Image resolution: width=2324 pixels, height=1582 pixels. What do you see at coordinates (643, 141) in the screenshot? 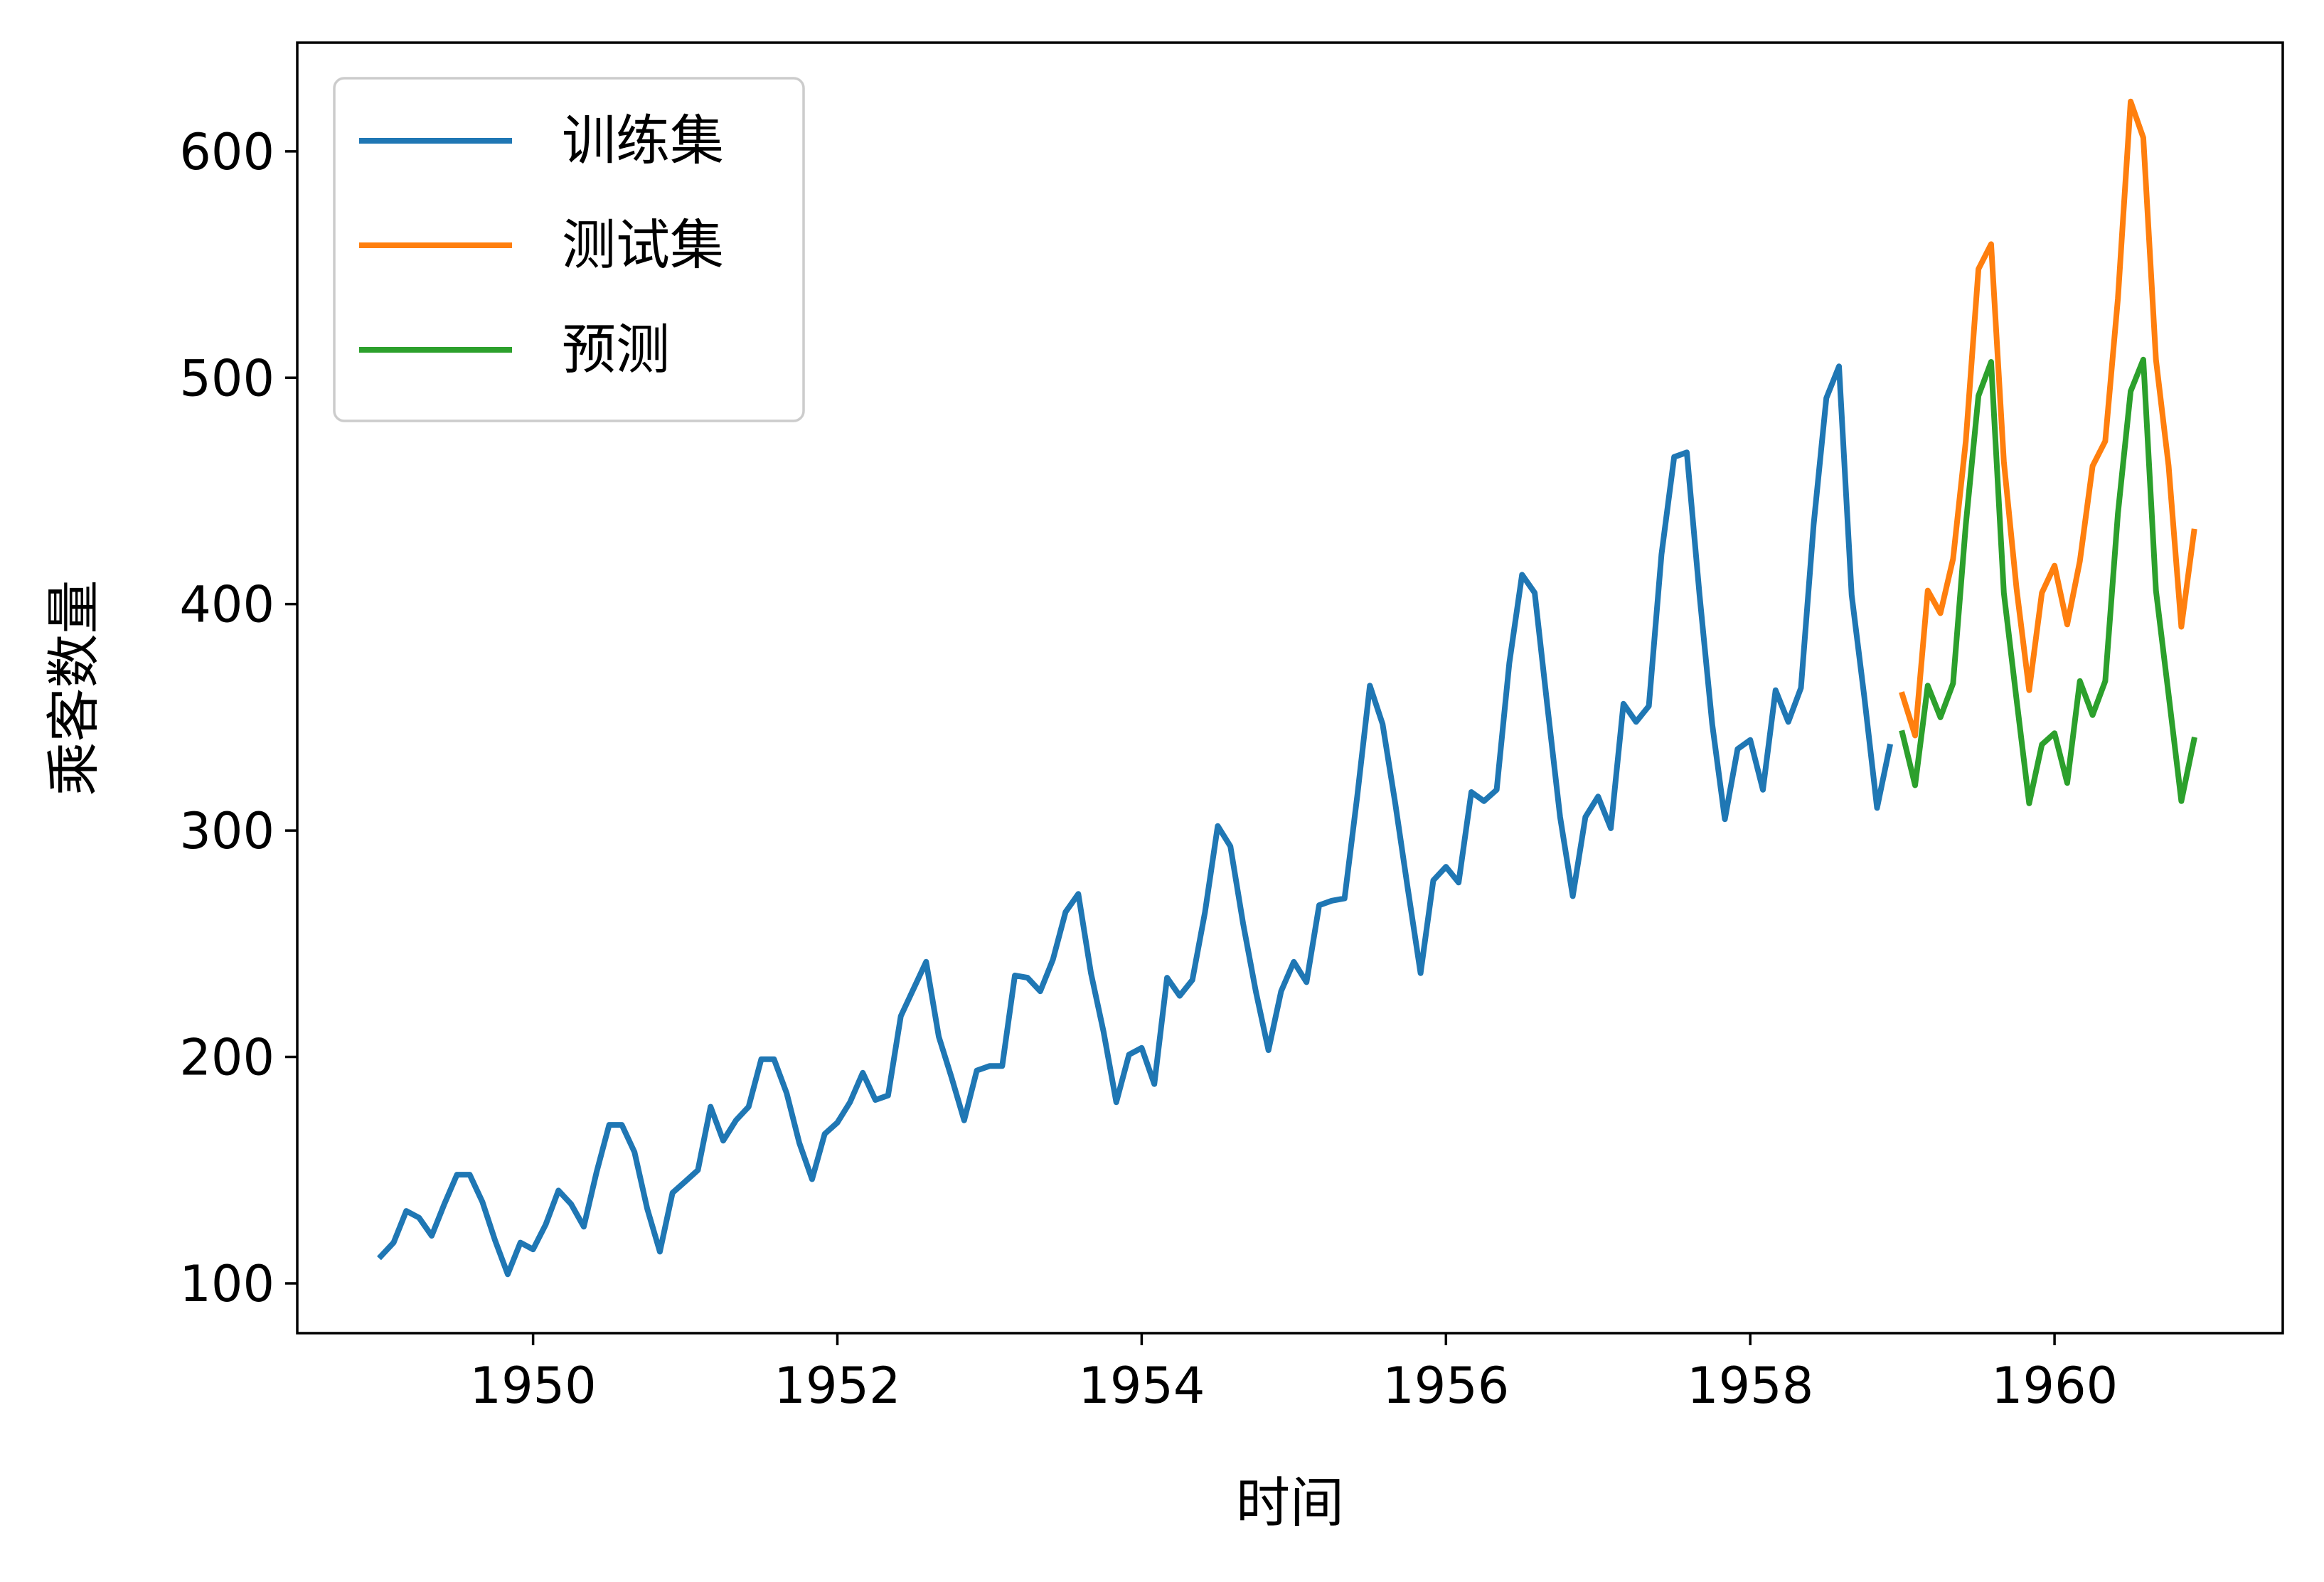
I see `legend-label: 训练集` at bounding box center [643, 141].